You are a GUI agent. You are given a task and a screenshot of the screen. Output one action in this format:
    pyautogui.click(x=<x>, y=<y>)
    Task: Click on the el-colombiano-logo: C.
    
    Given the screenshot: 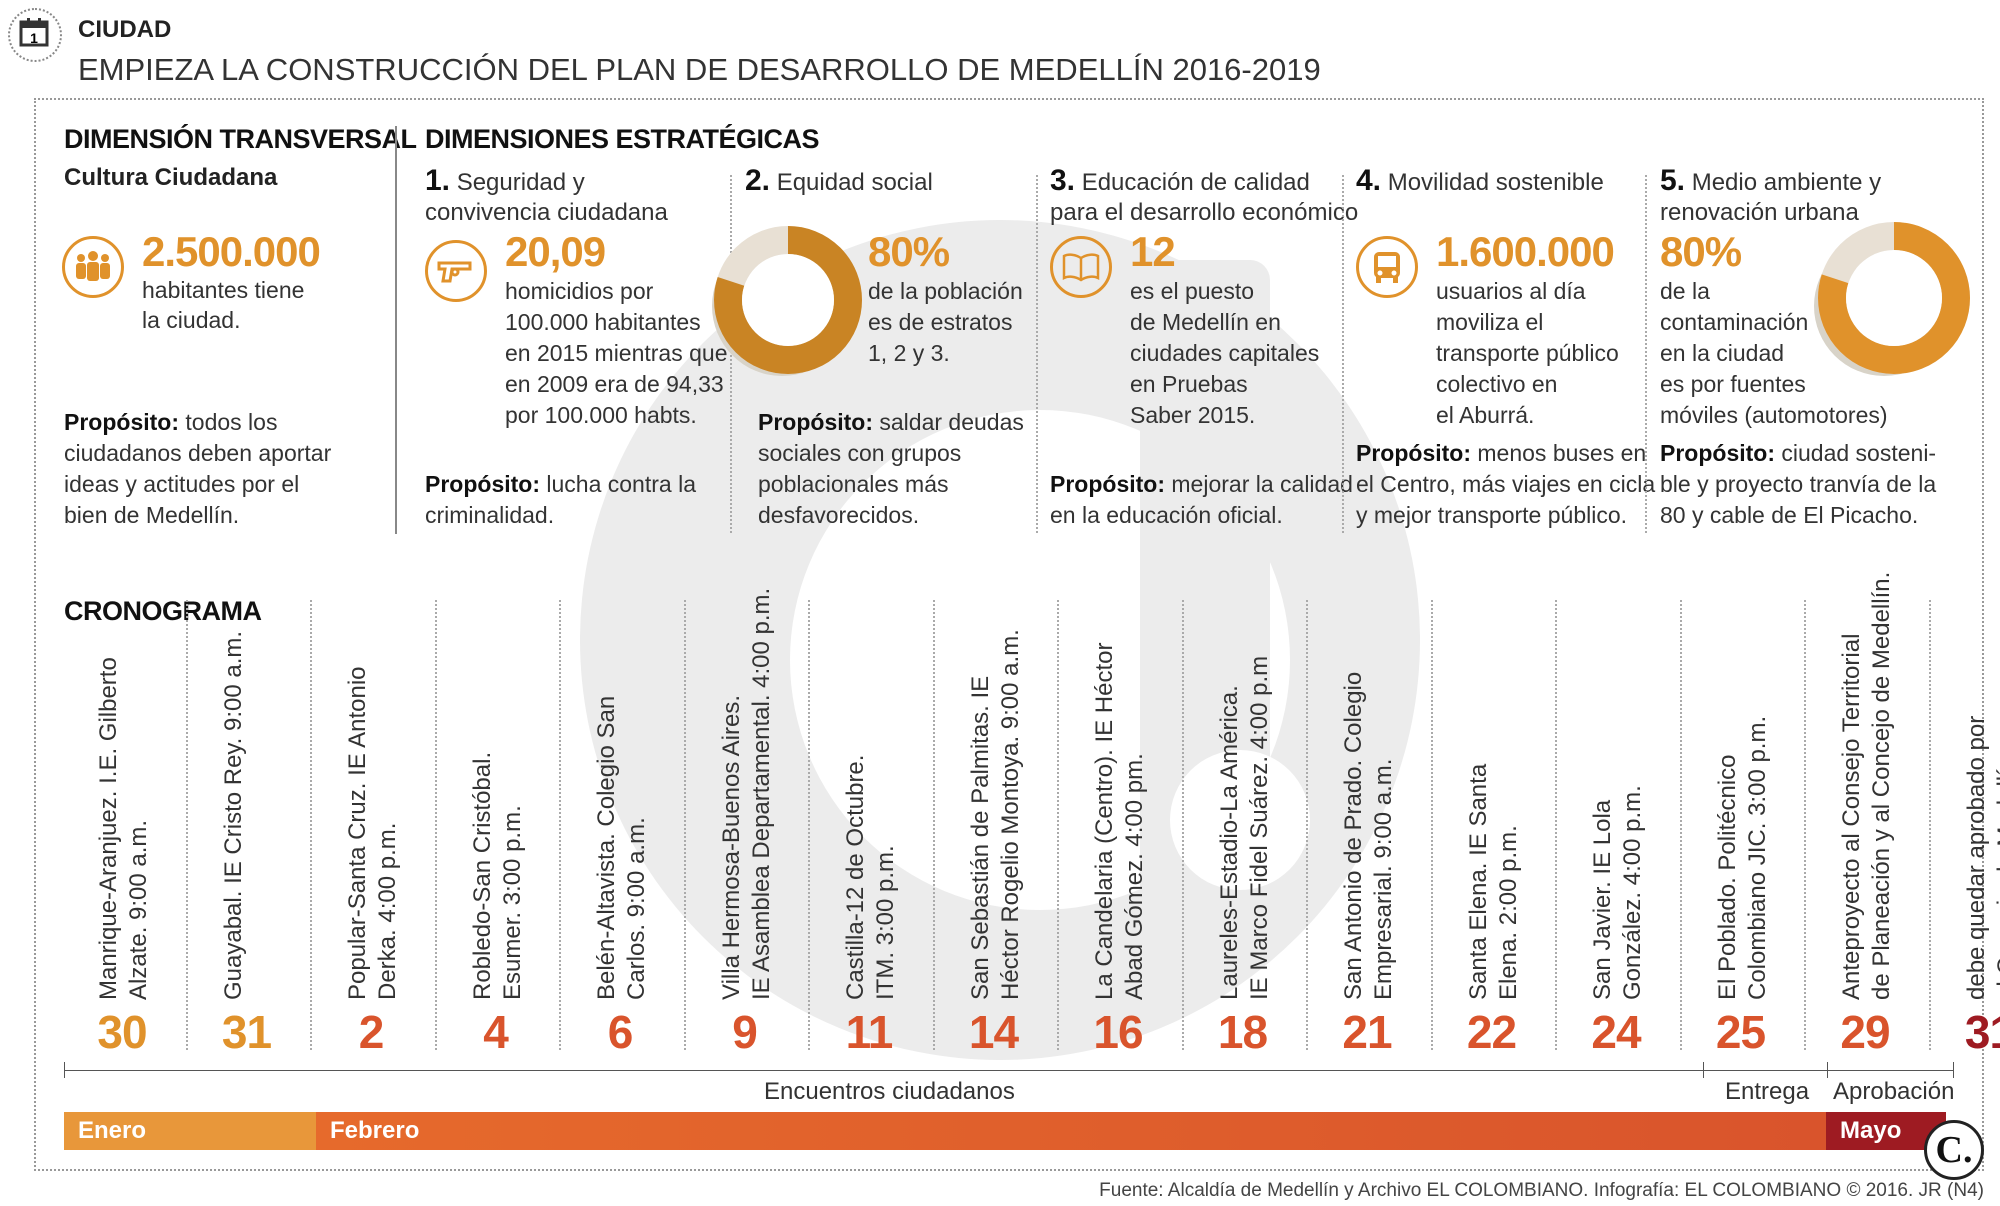 What is the action you would take?
    pyautogui.click(x=1954, y=1150)
    